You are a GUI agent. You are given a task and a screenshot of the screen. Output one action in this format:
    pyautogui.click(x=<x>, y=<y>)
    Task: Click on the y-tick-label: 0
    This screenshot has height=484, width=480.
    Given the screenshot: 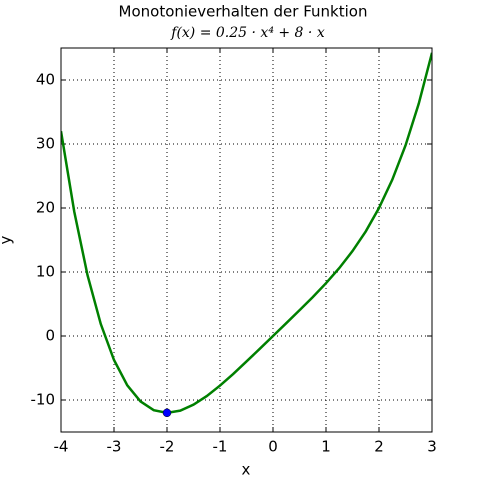 What is the action you would take?
    pyautogui.click(x=50, y=336)
    